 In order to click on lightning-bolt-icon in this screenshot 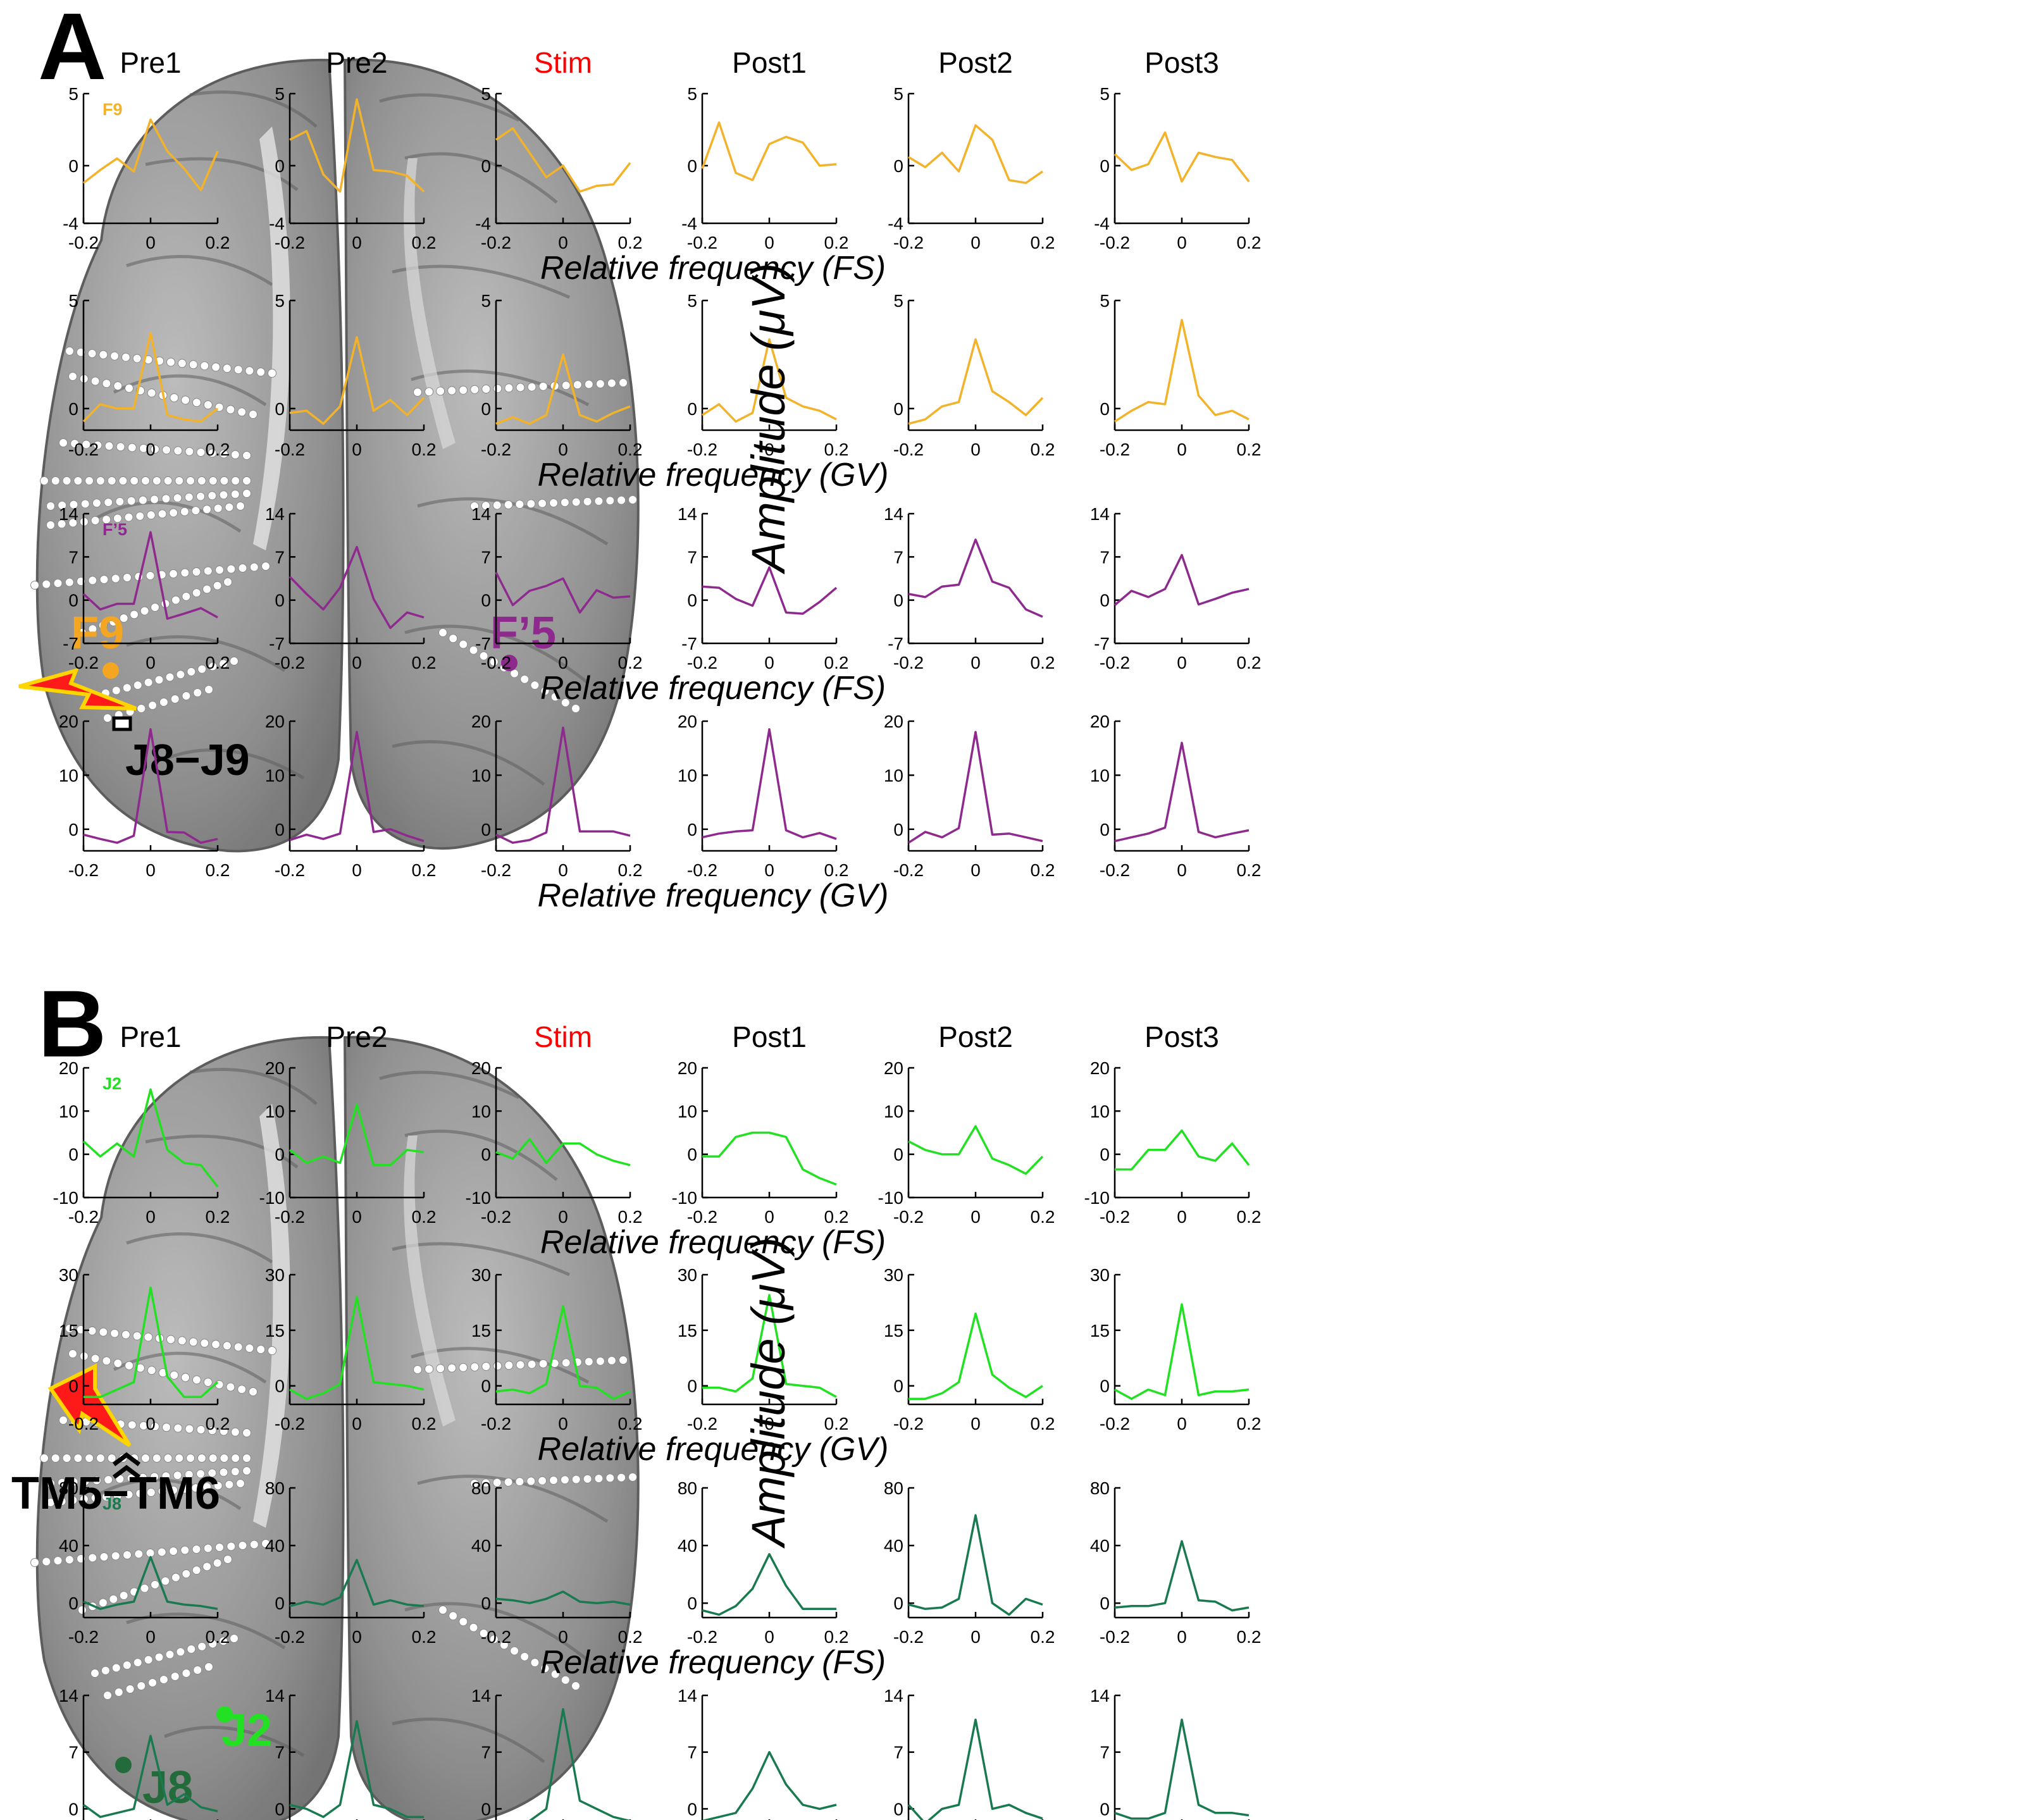, I will do `click(78, 688)`.